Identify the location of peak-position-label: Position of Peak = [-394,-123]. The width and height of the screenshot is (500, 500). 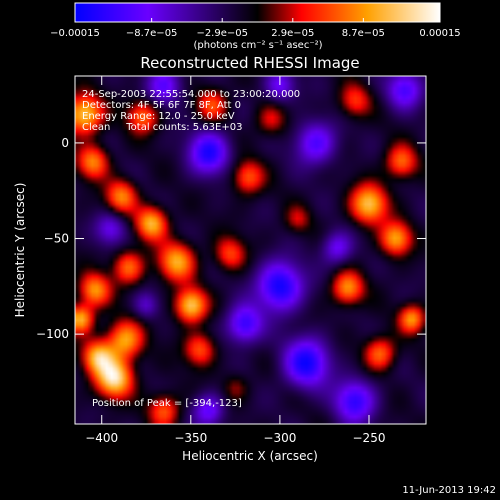
(167, 403).